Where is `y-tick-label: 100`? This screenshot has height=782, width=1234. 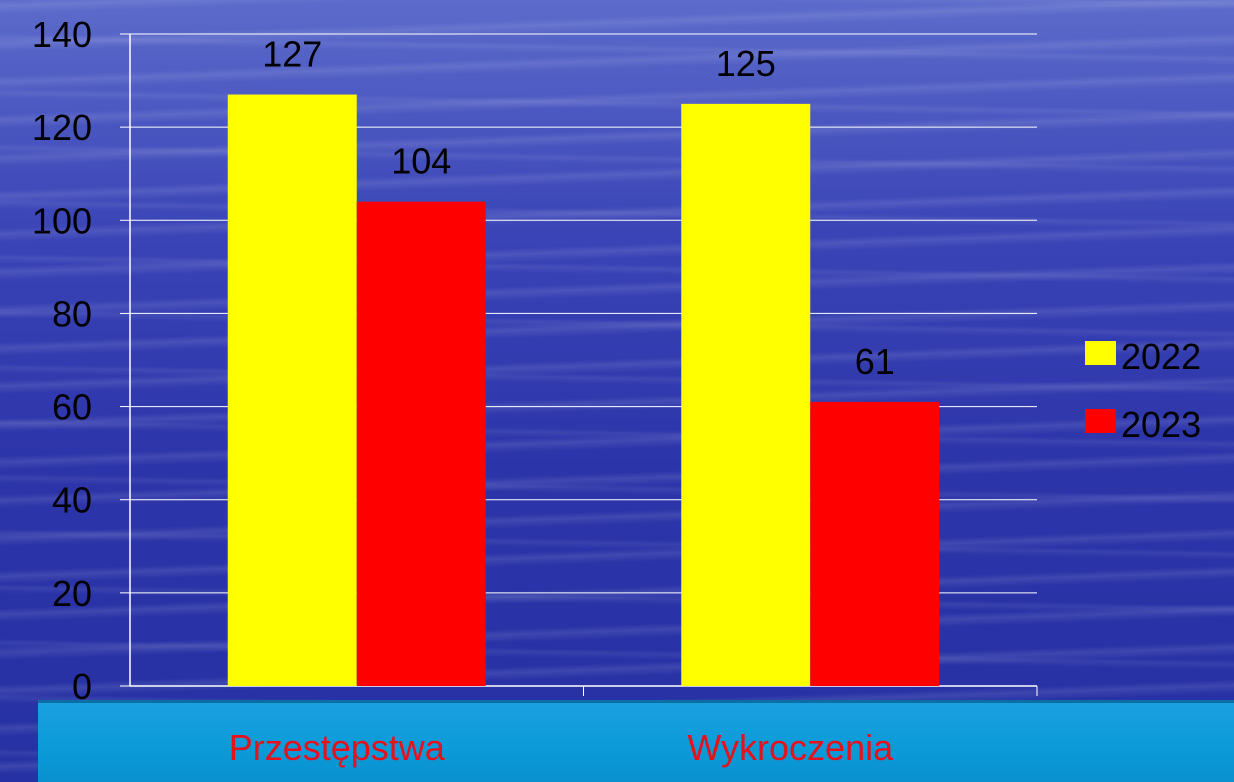 y-tick-label: 100 is located at coordinates (62, 220).